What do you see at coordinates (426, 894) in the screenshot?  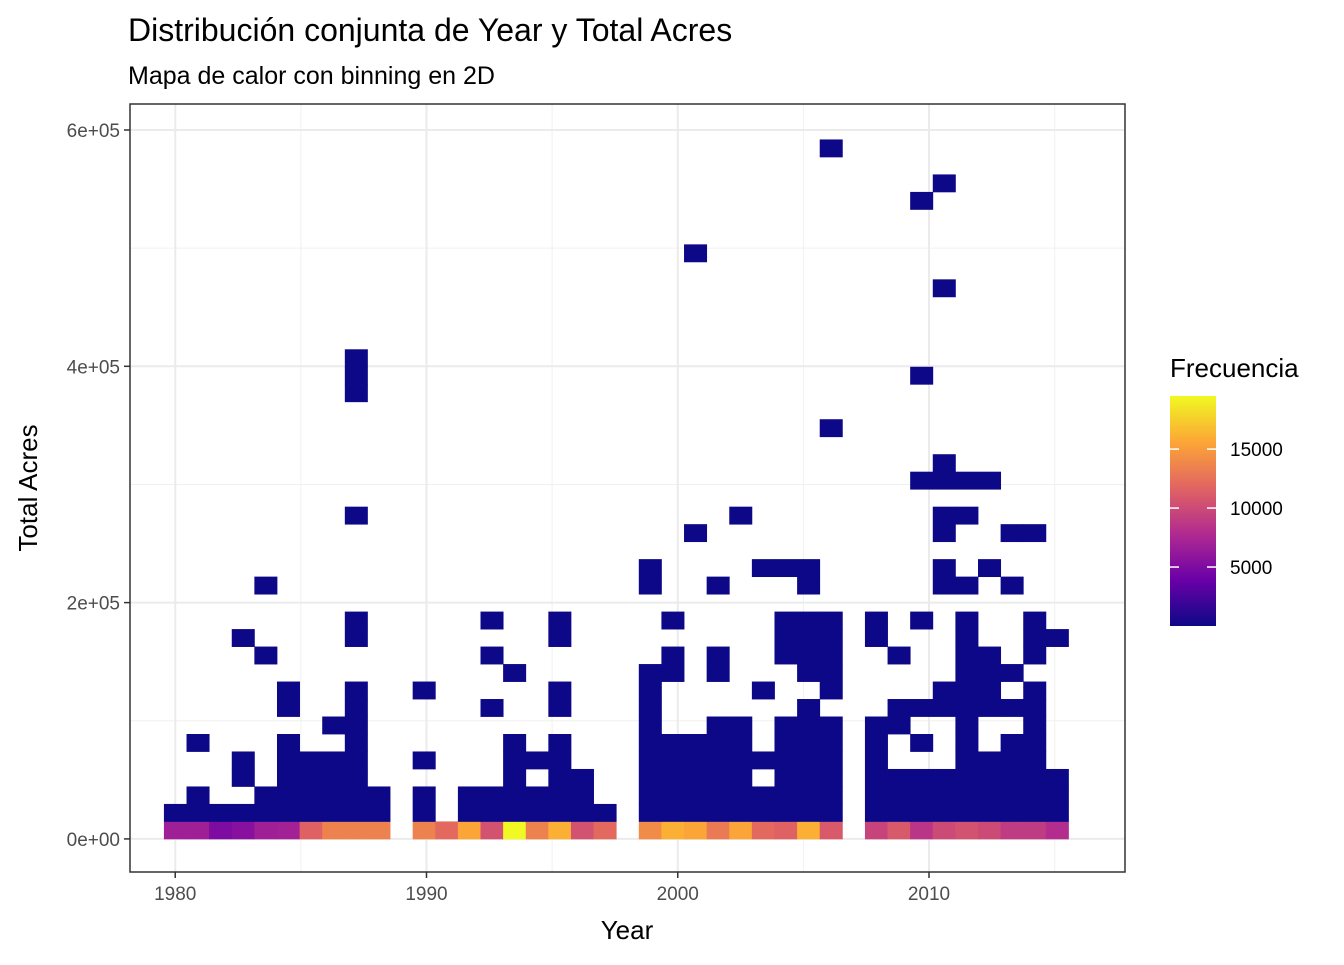 I see `x-tick-label: 1990` at bounding box center [426, 894].